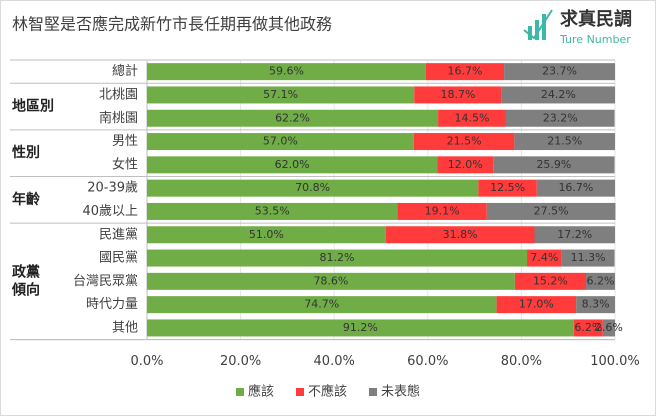 The height and width of the screenshot is (416, 656). What do you see at coordinates (125, 71) in the screenshot?
I see `category-label: 總計` at bounding box center [125, 71].